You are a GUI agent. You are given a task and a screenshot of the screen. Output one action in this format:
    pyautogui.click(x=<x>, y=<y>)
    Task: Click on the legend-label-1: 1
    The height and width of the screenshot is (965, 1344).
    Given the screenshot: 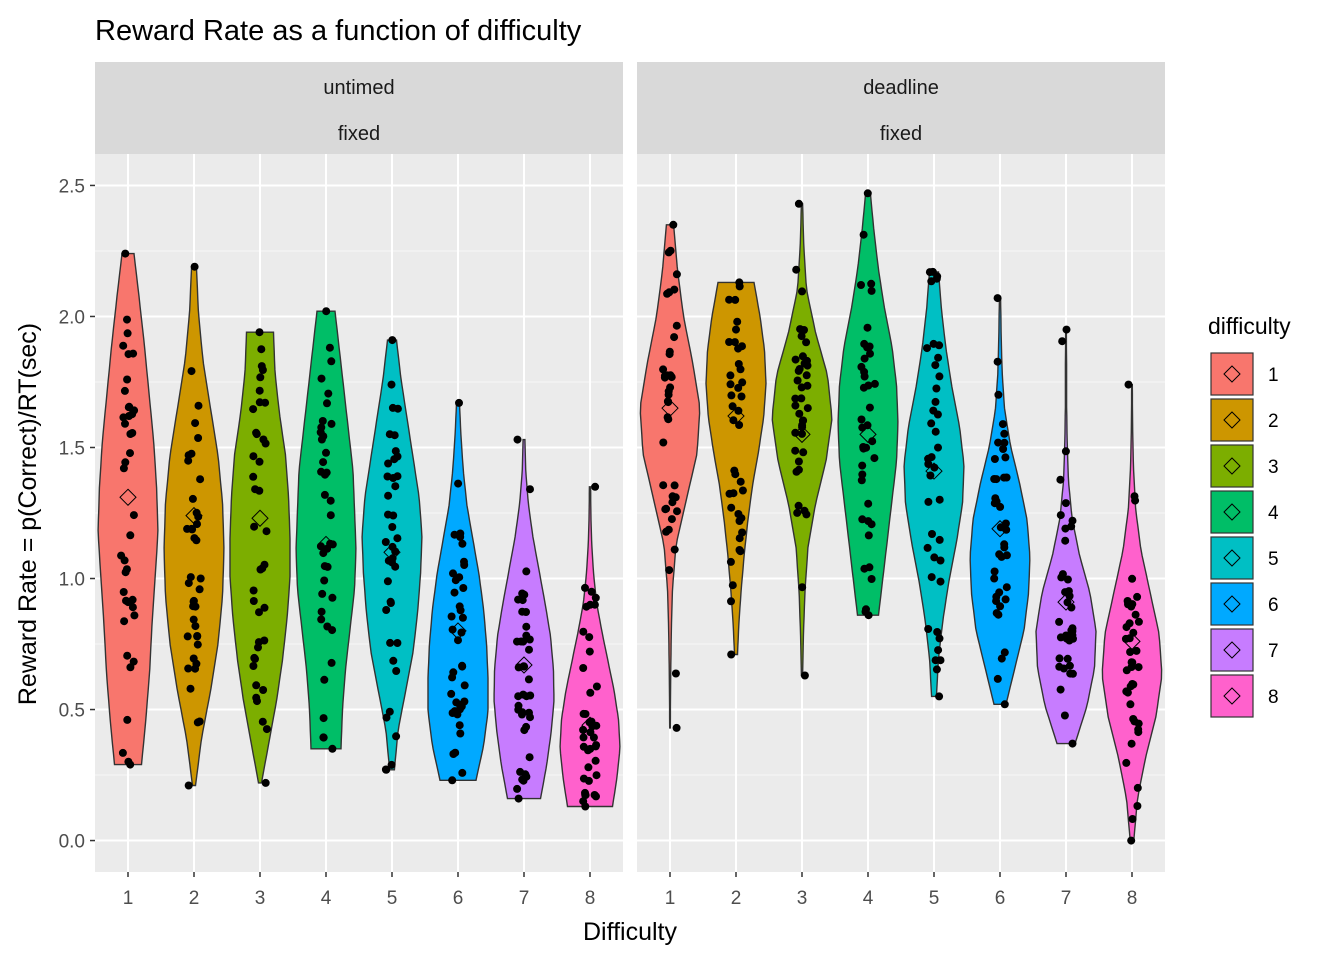 What is the action you would take?
    pyautogui.click(x=1273, y=375)
    